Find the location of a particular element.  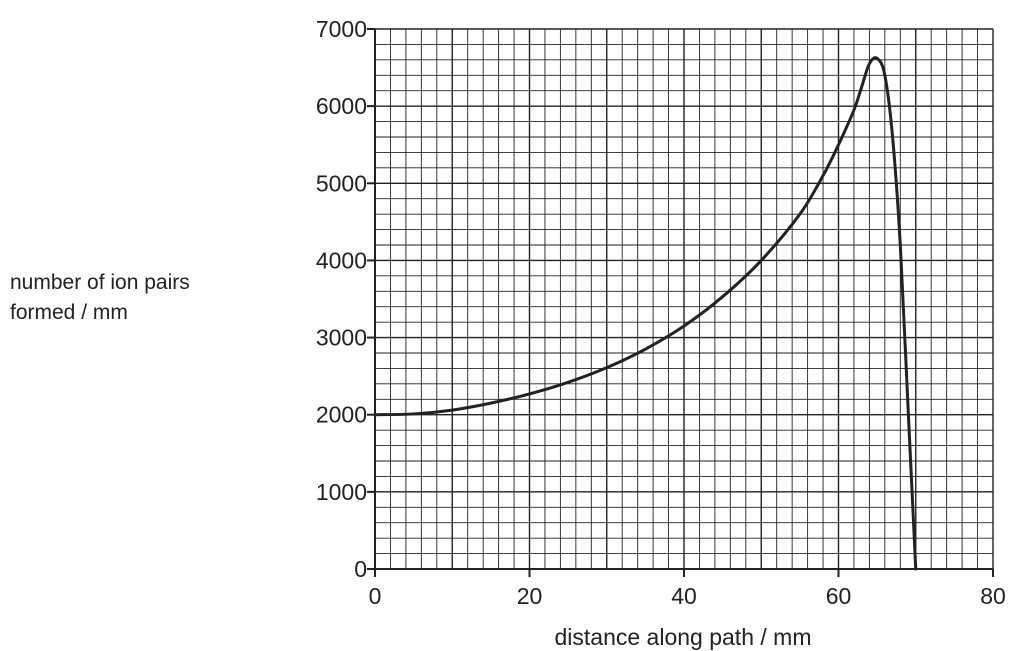

y-tick-label: 4000 is located at coordinates (341, 260).